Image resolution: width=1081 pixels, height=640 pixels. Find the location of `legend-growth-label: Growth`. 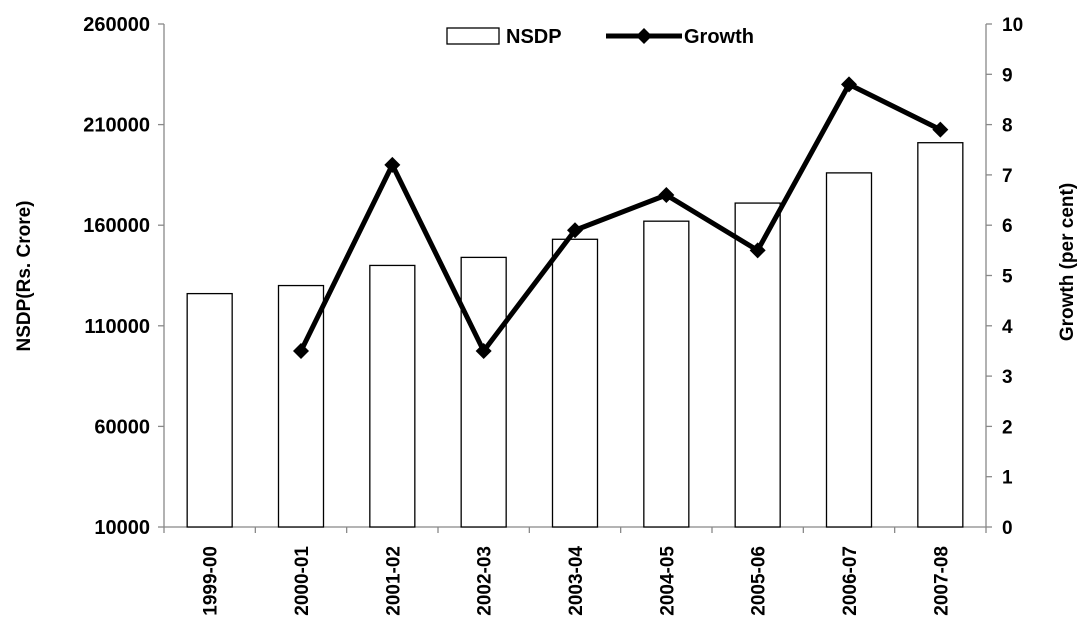

legend-growth-label: Growth is located at coordinates (719, 37).